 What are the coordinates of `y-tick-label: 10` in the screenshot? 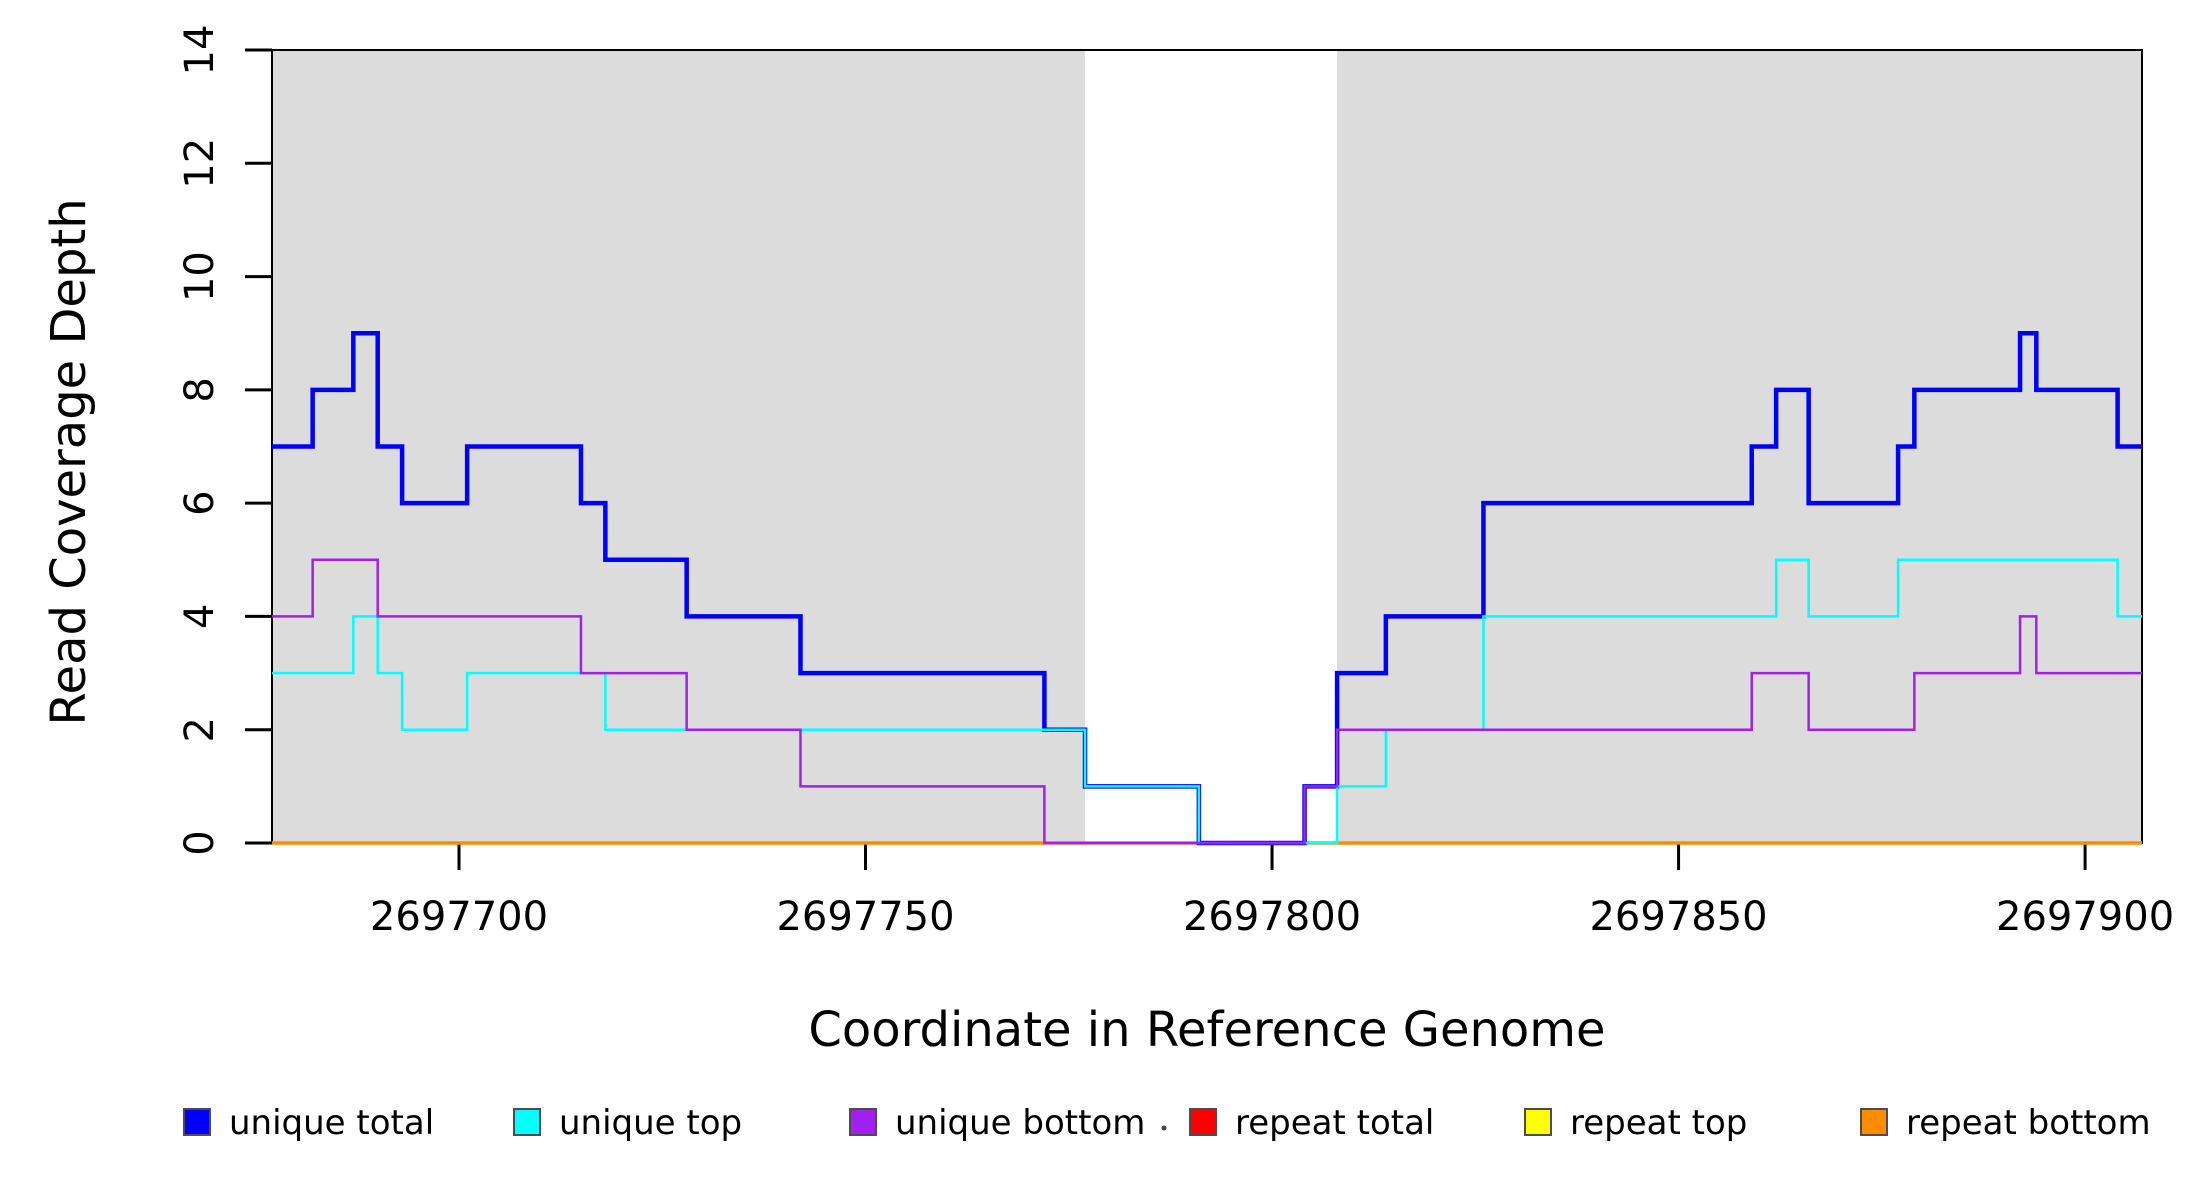 It's located at (200, 276).